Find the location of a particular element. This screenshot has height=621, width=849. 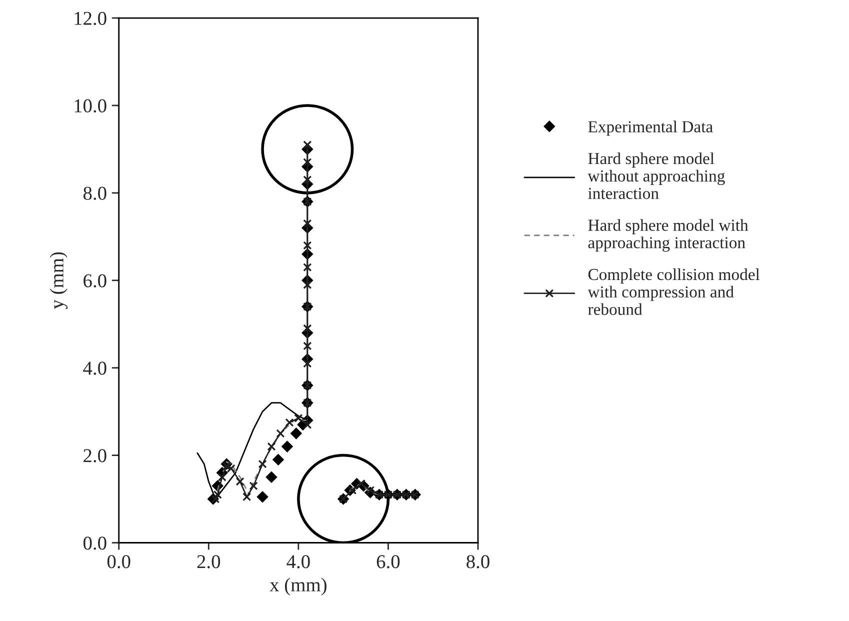

y-tick-label: 4.0 is located at coordinates (94, 368).